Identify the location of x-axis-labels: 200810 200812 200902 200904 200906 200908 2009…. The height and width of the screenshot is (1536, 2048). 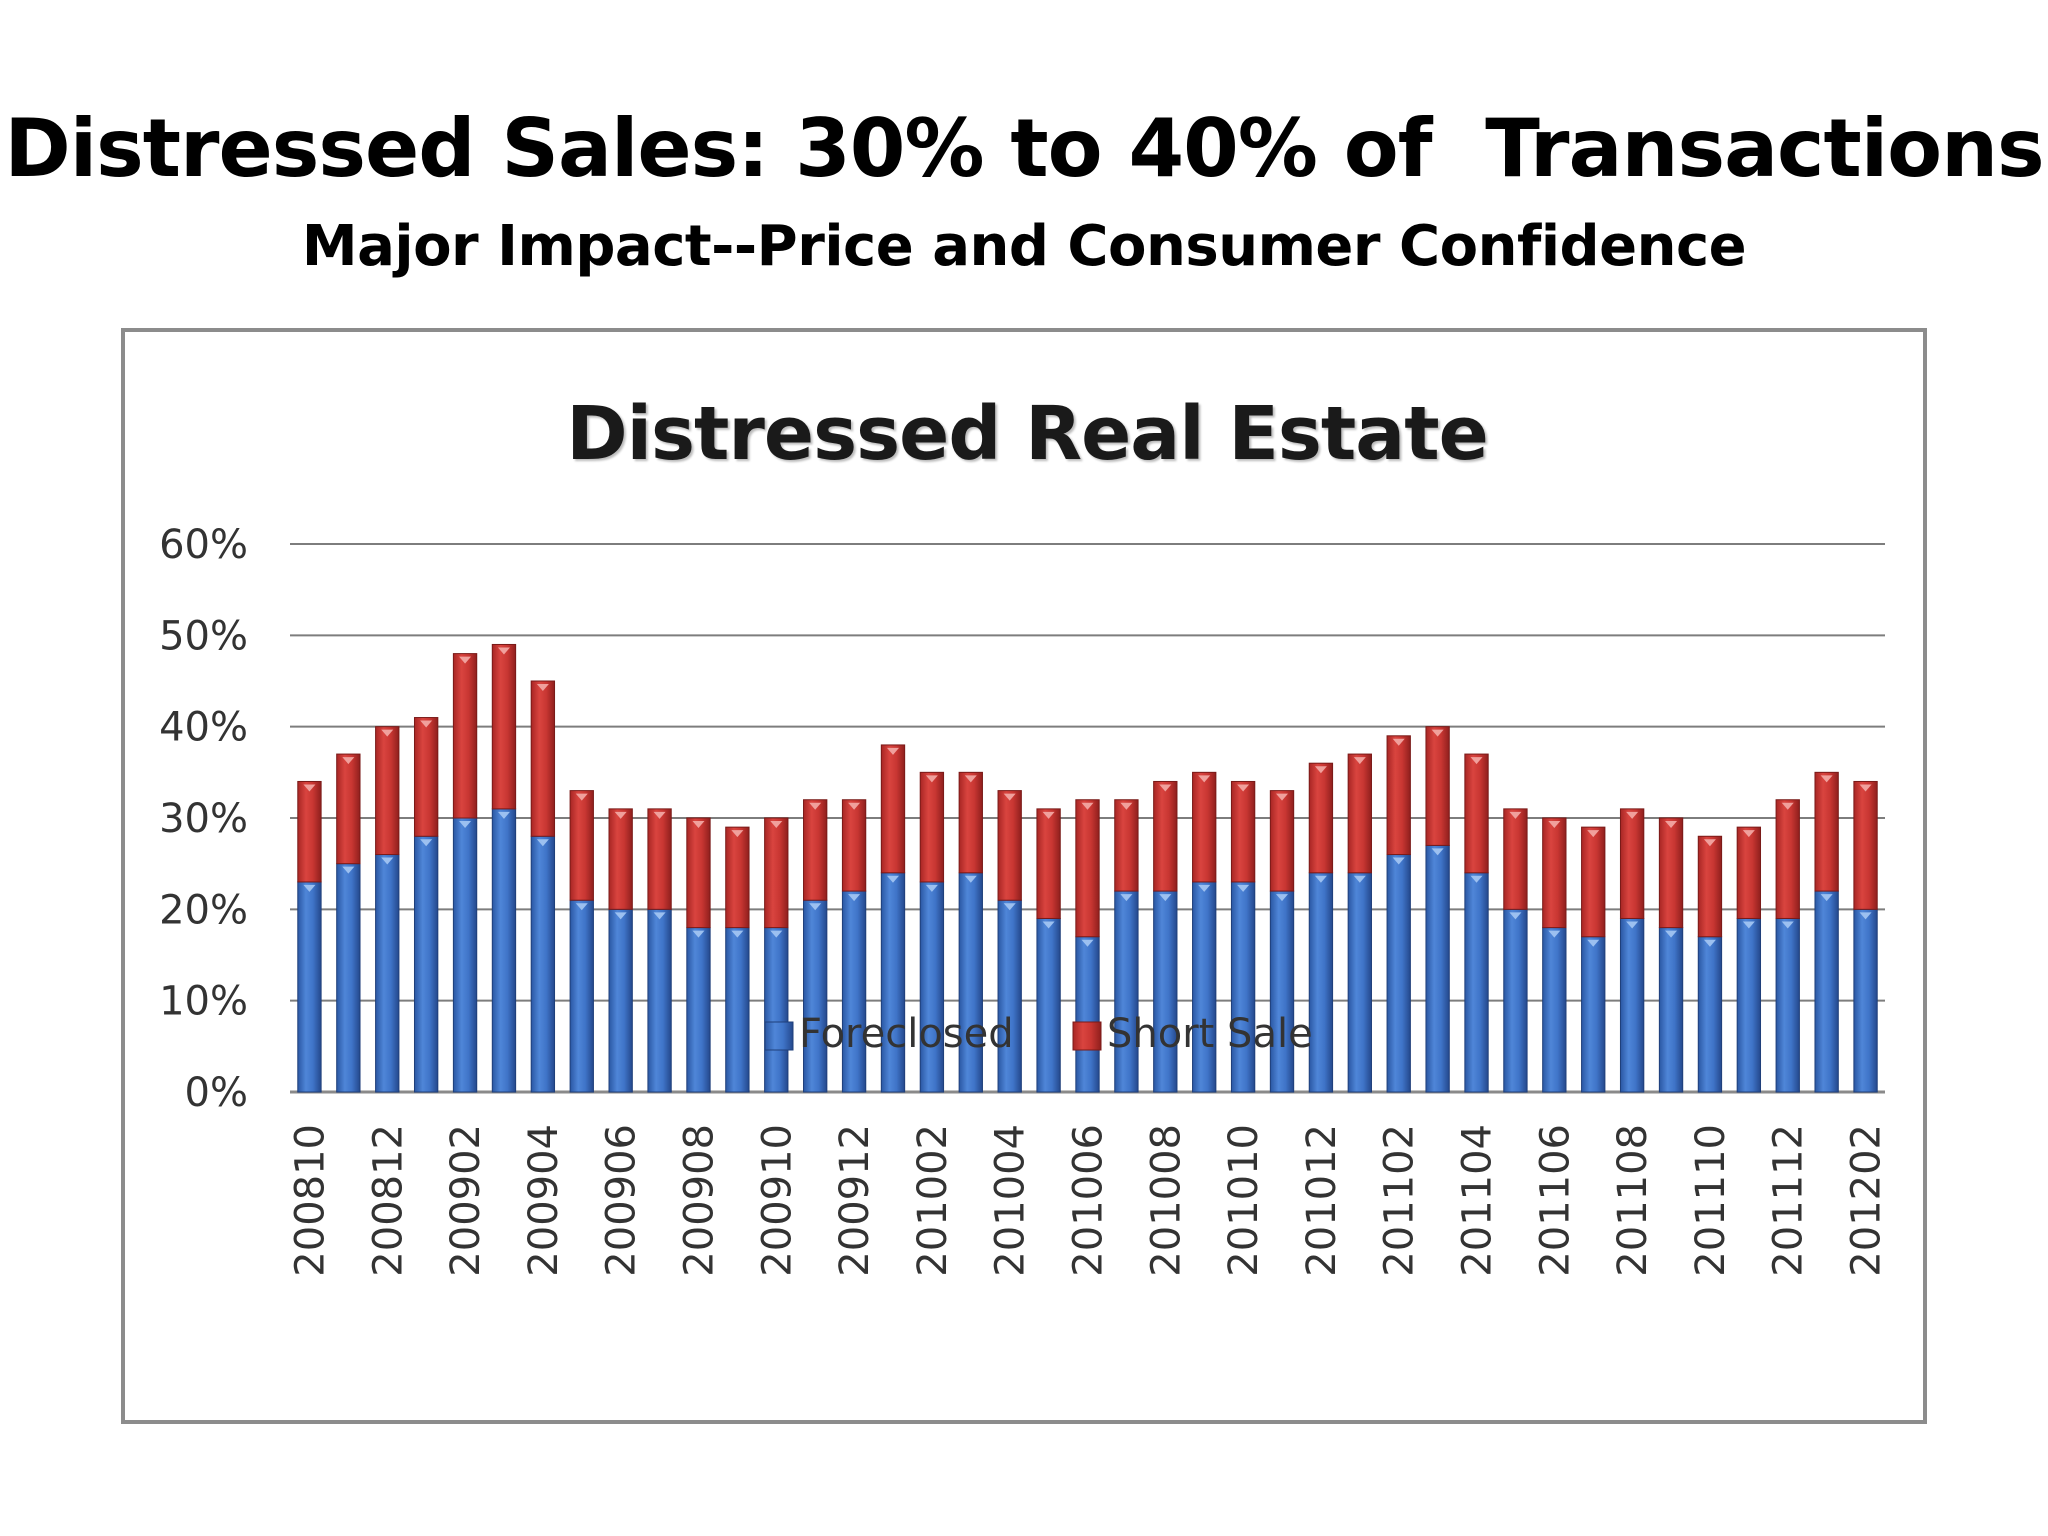
(1088, 1200).